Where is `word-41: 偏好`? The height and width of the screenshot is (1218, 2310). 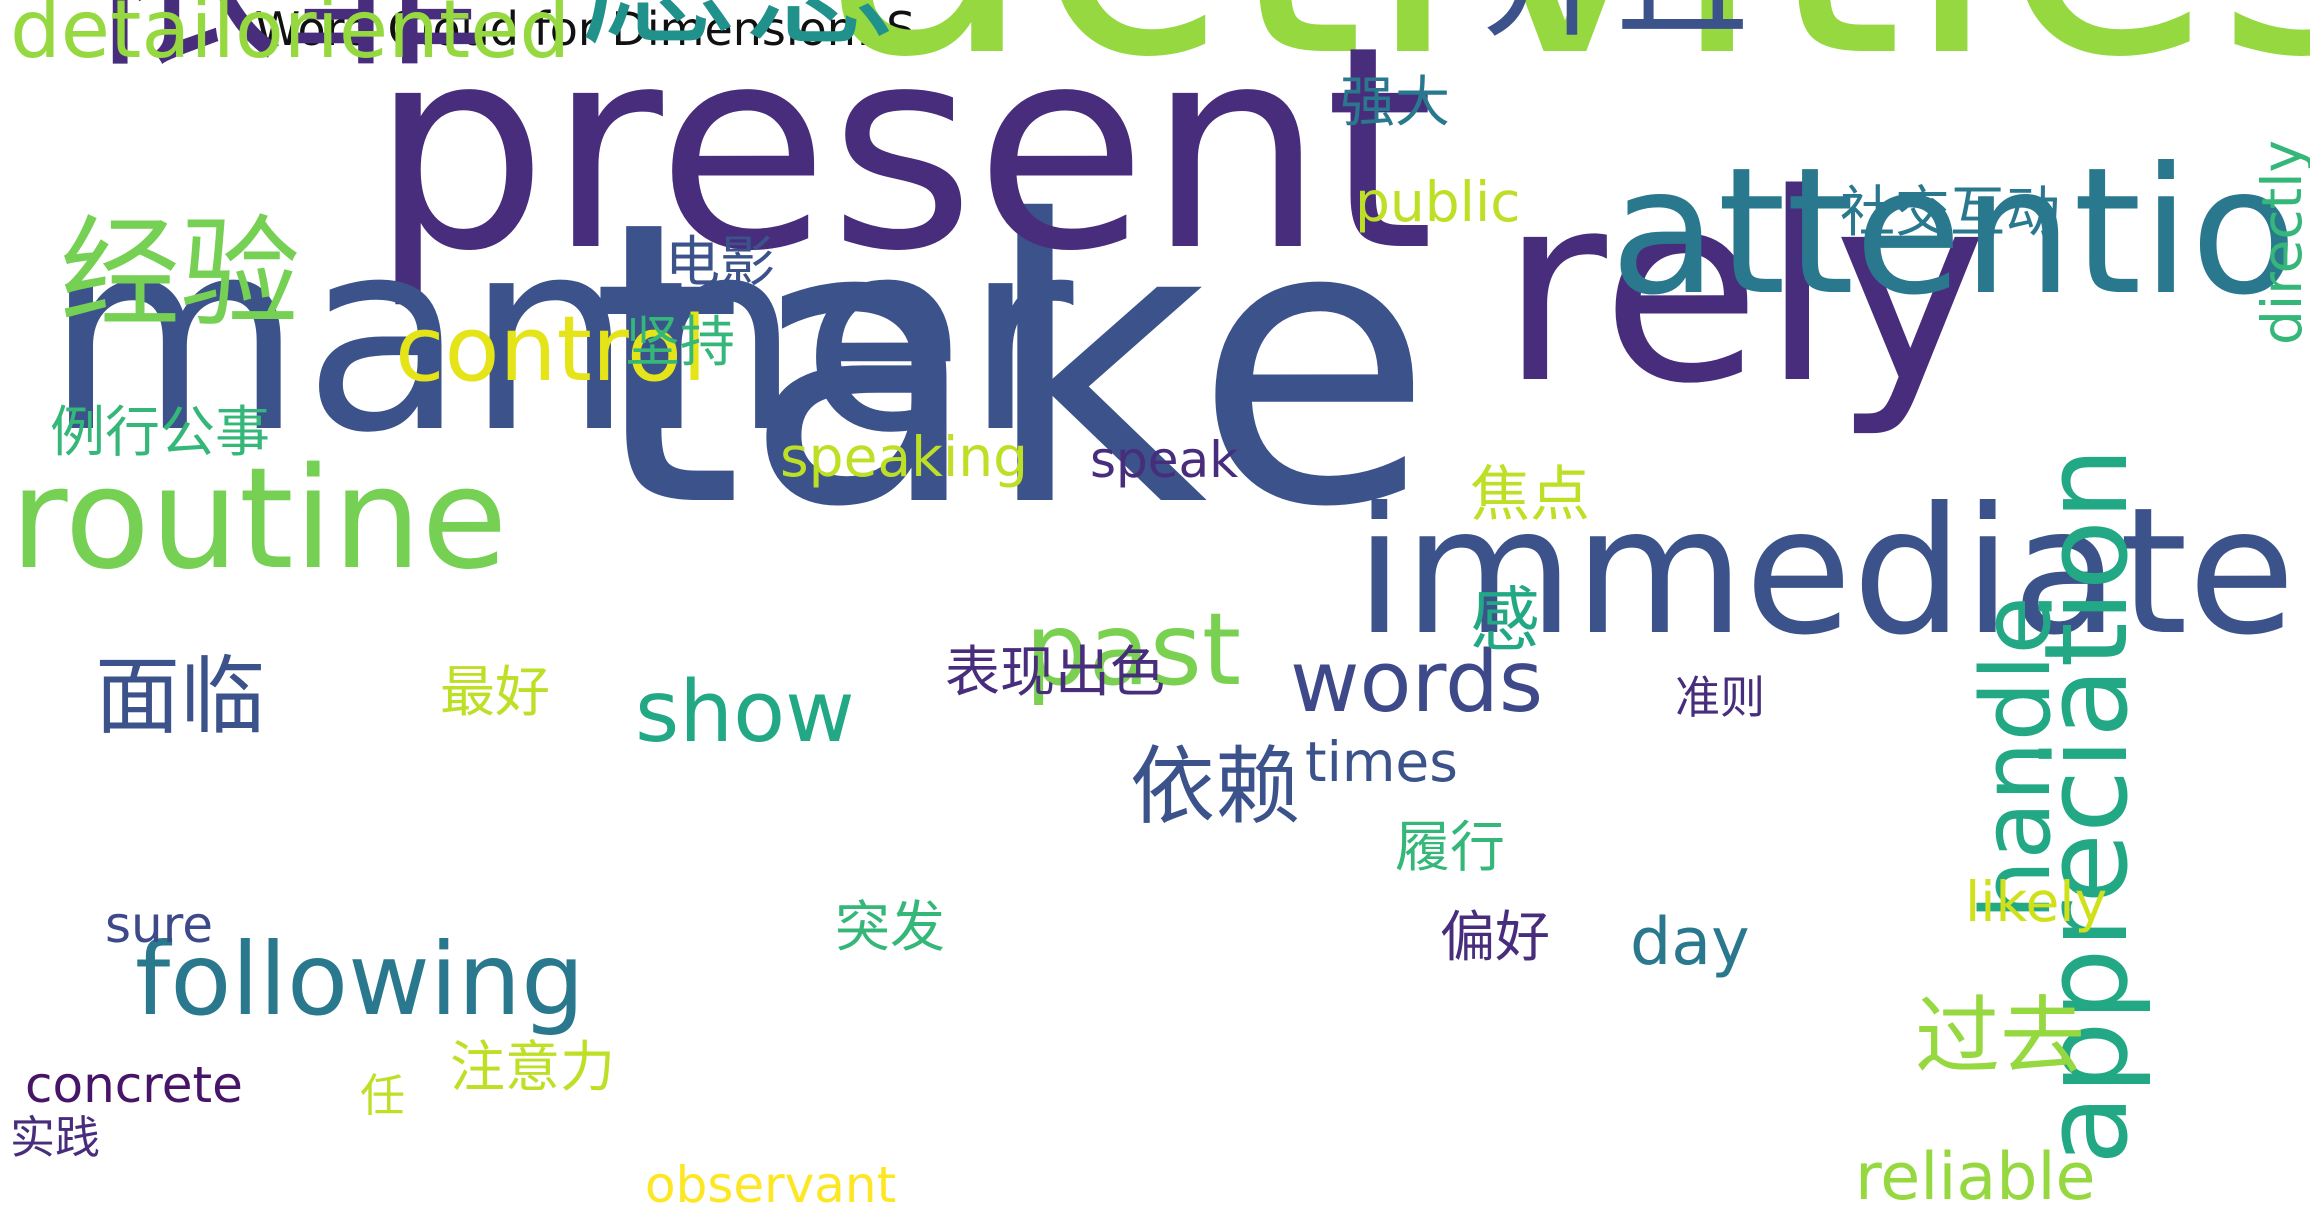 word-41: 偏好 is located at coordinates (1495, 937).